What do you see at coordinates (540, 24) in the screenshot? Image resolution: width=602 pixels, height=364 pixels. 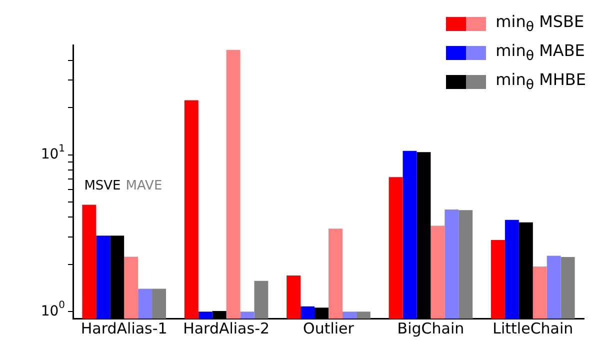 I see `legend-label: min$_{θ}$ MSBE` at bounding box center [540, 24].